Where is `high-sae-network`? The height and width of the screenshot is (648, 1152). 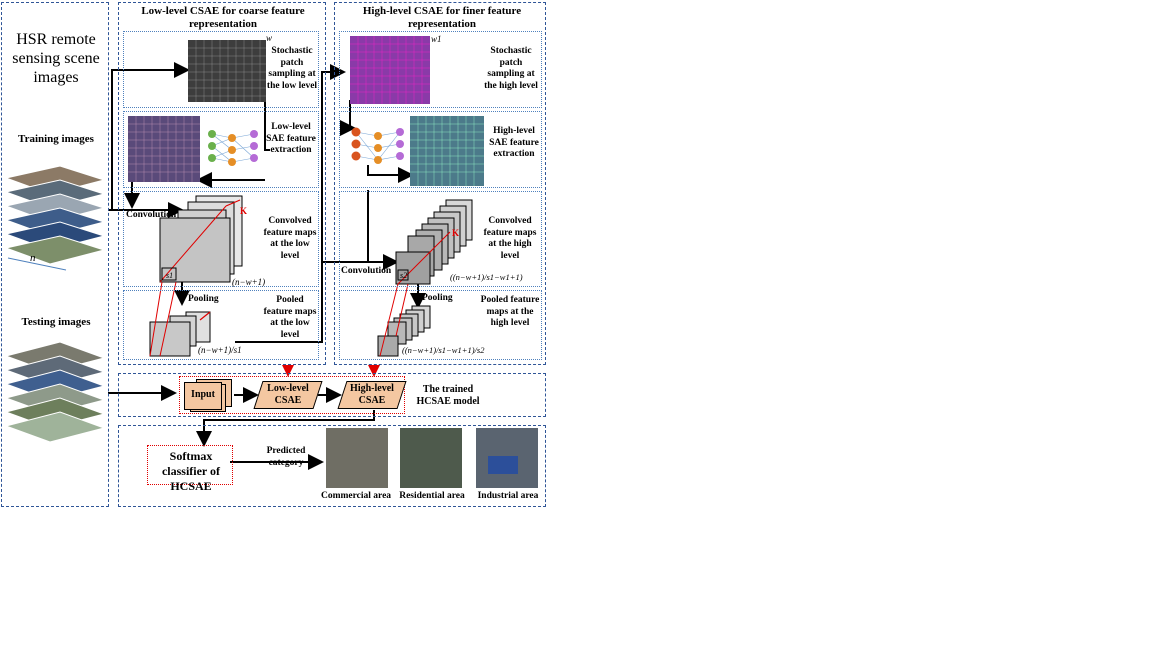
high-sae-network is located at coordinates (377, 145).